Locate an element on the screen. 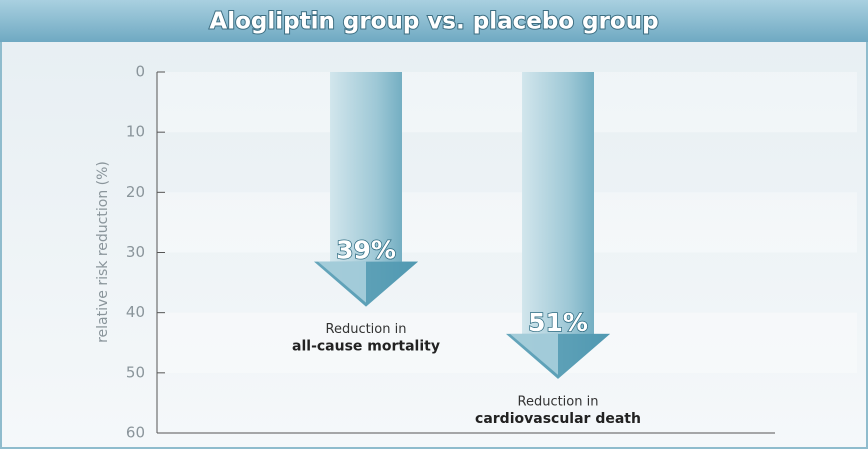  y-tick-label: 10 is located at coordinates (135, 132).